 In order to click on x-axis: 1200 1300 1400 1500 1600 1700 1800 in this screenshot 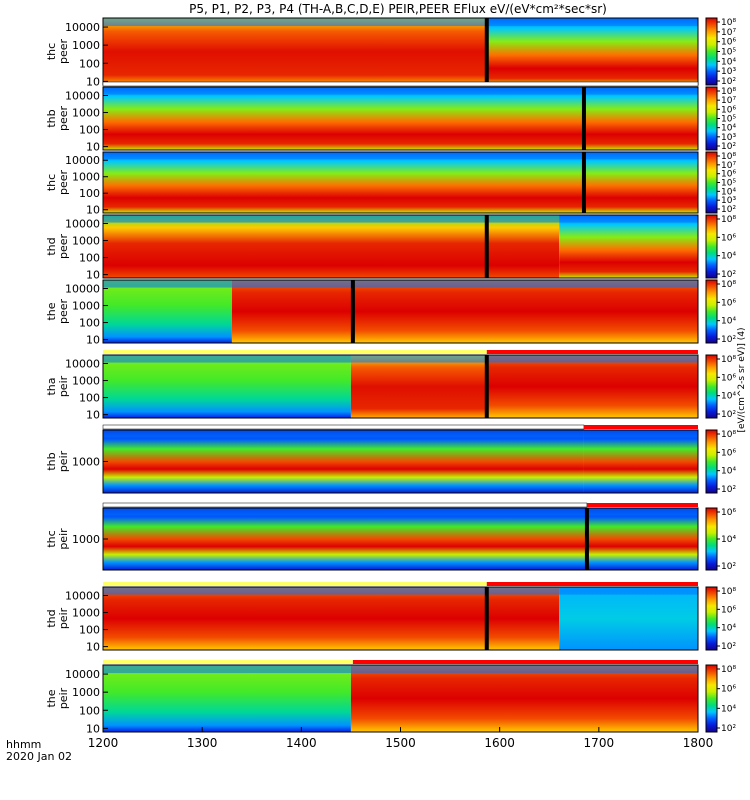, I will do `click(400, 738)`.